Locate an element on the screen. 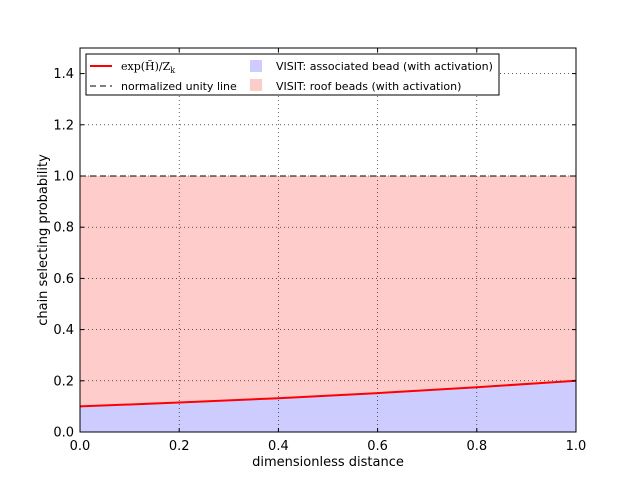 Image resolution: width=640 pixels, height=480 pixels. x-tick-label: 0.2 is located at coordinates (179, 446).